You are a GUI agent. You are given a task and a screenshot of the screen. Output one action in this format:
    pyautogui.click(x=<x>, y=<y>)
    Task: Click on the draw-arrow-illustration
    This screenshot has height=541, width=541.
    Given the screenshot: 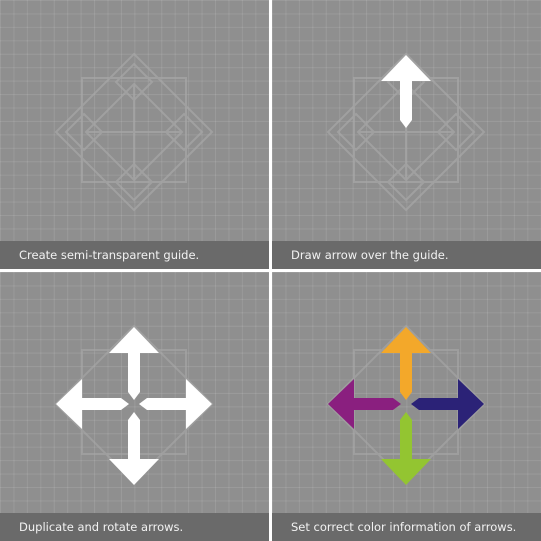 What is the action you would take?
    pyautogui.click(x=406, y=132)
    